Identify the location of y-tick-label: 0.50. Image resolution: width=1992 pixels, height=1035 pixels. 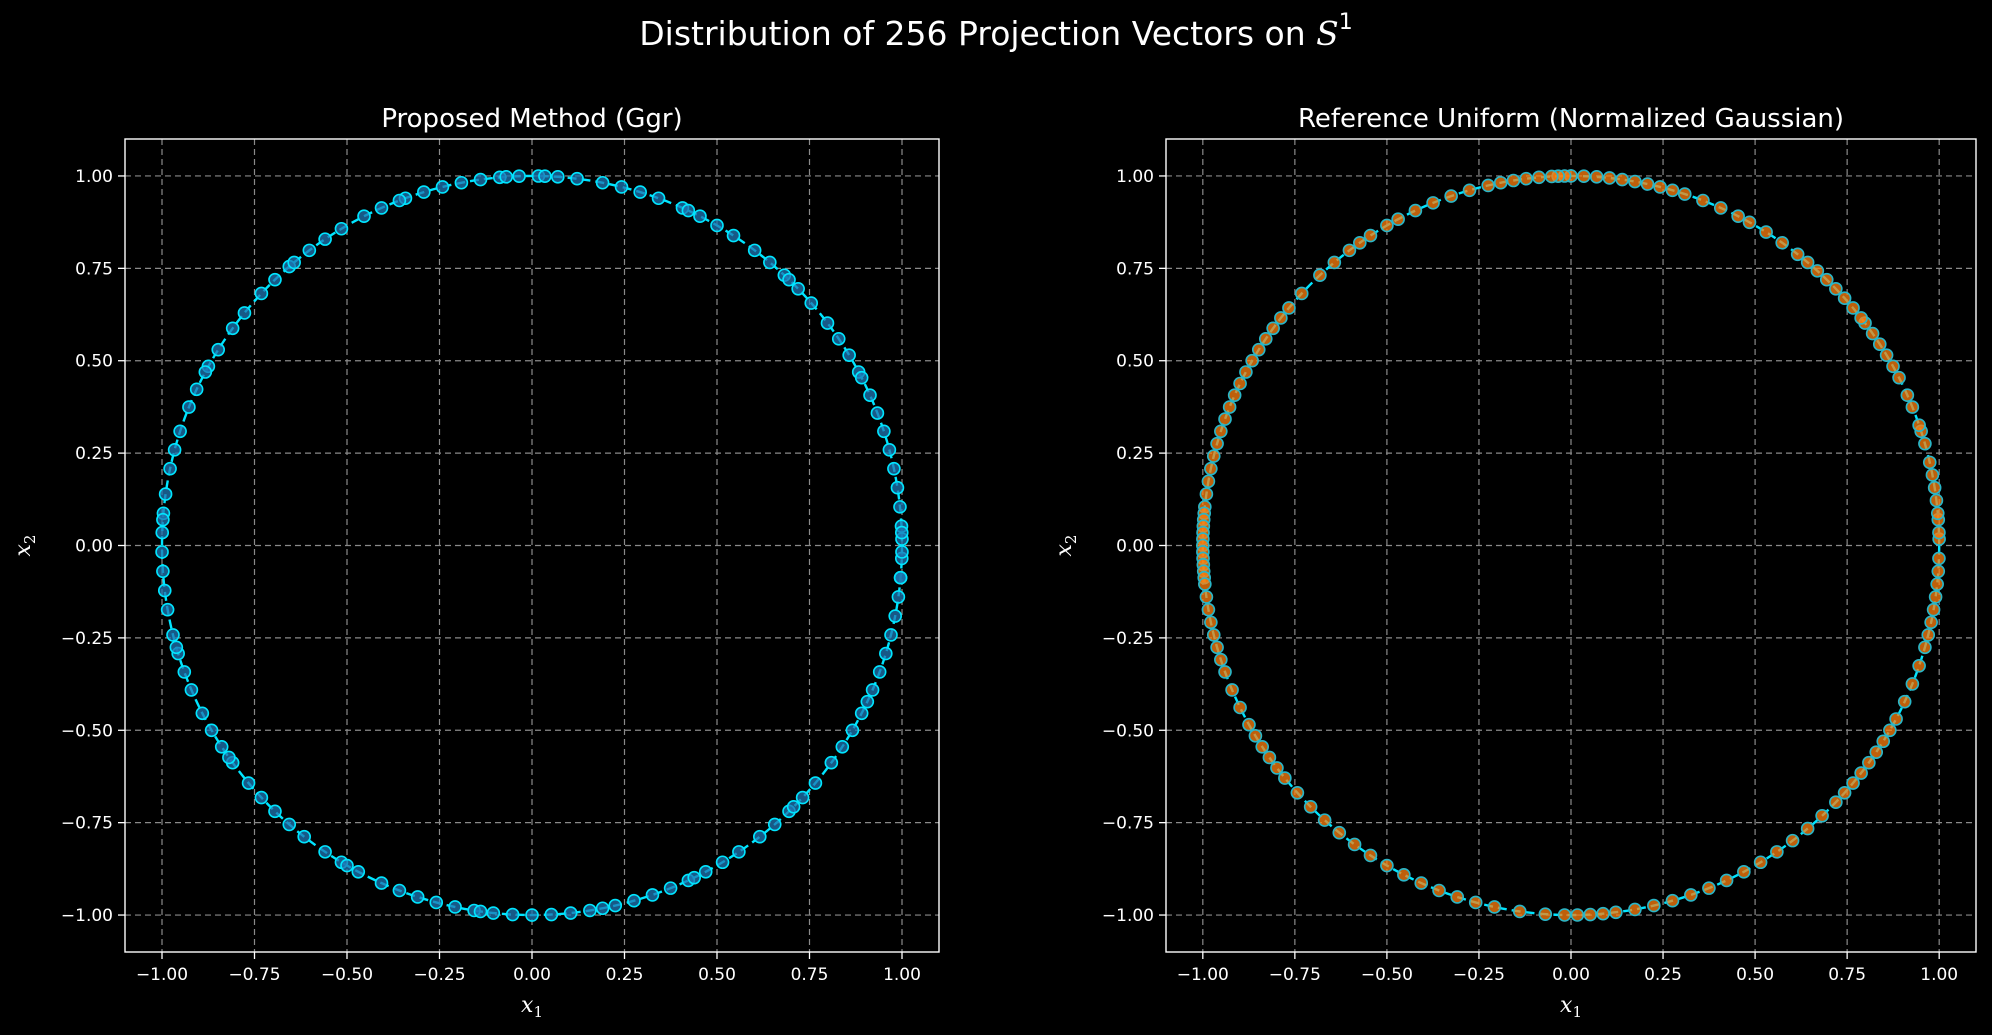
(1135, 362).